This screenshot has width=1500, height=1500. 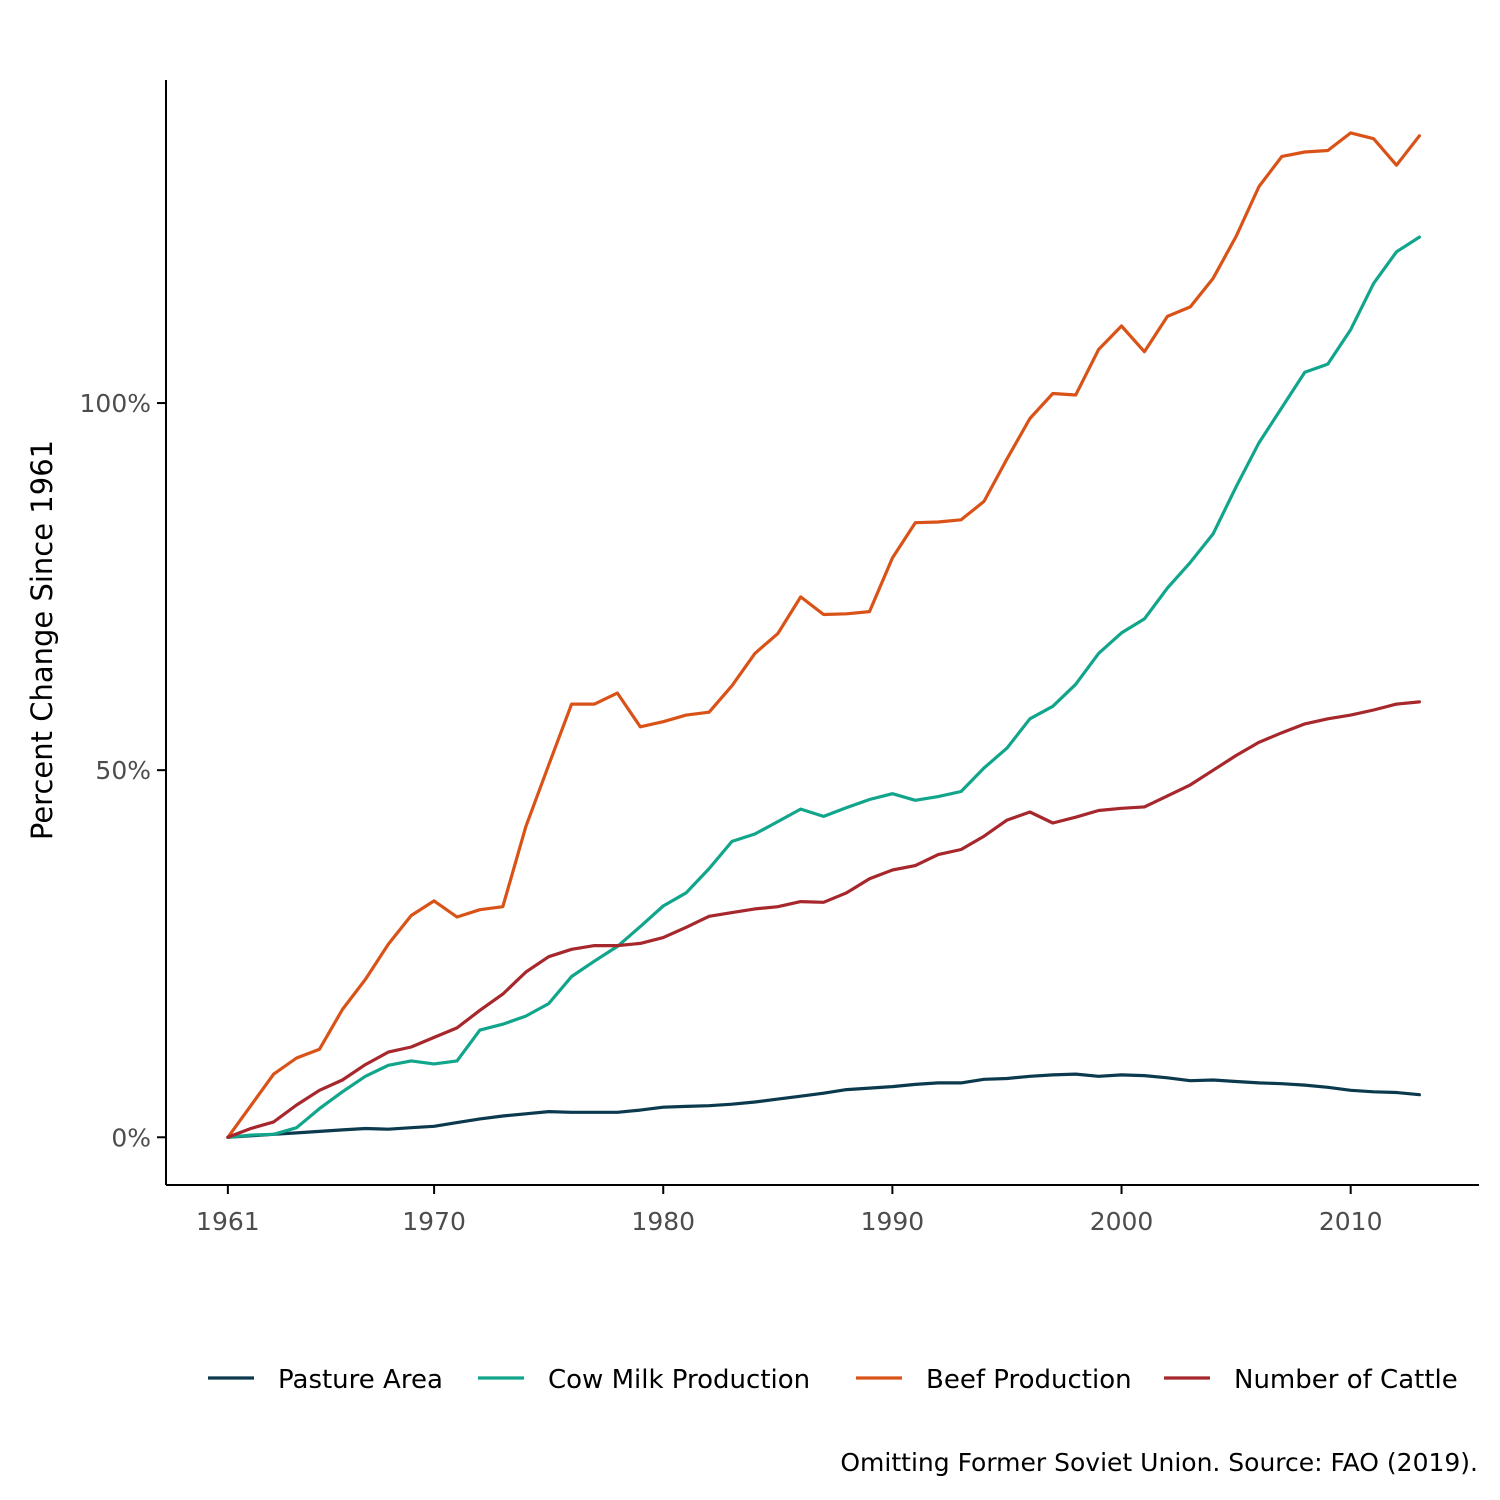 What do you see at coordinates (131, 1137) in the screenshot?
I see `y-tick-label: 0%` at bounding box center [131, 1137].